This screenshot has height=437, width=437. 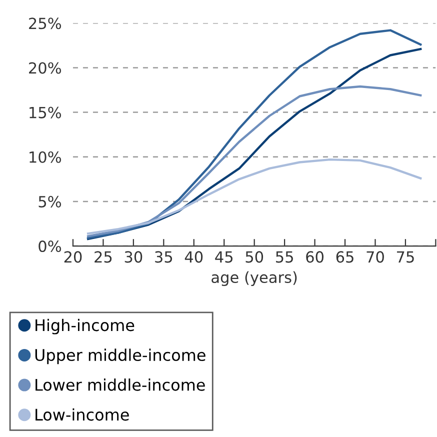 What do you see at coordinates (284, 257) in the screenshot?
I see `x-tick-label: 55` at bounding box center [284, 257].